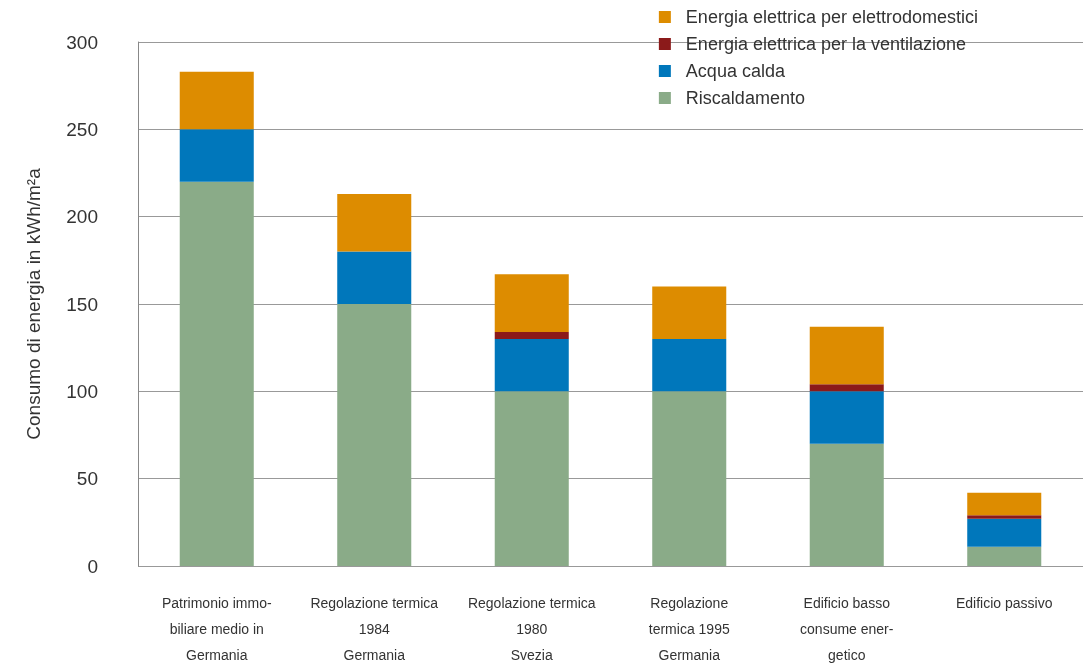 The height and width of the screenshot is (668, 1083). I want to click on y-tick-label: 0, so click(92, 566).